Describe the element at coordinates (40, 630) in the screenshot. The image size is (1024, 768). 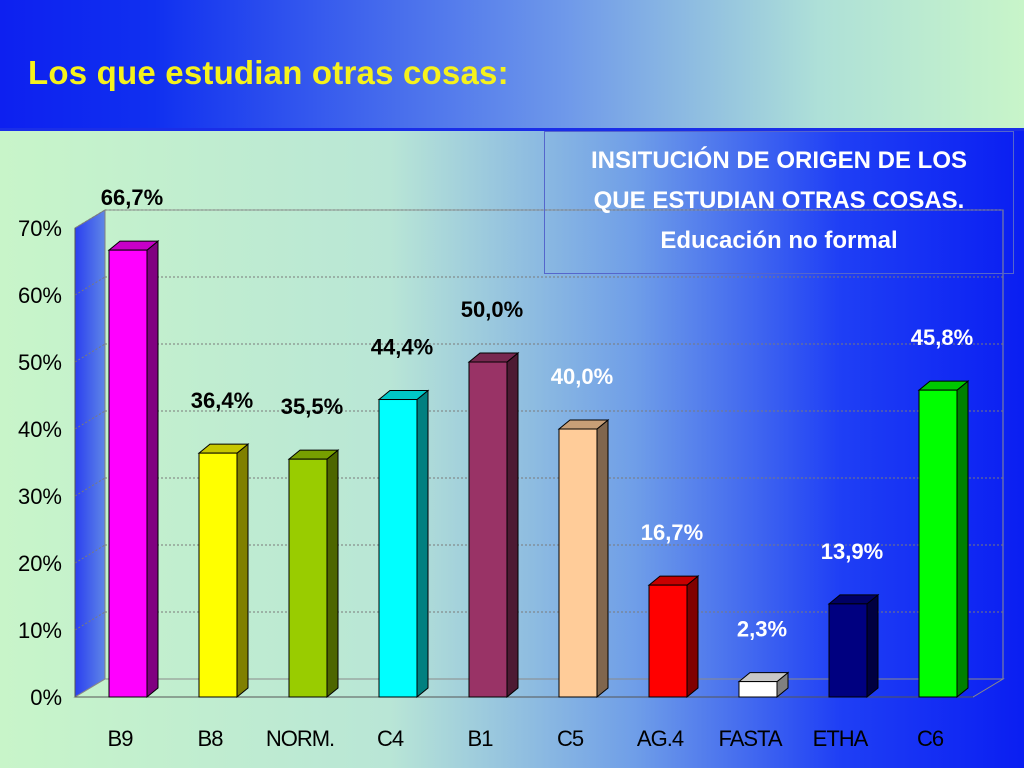
I see `y-tick-label: 10%` at that location.